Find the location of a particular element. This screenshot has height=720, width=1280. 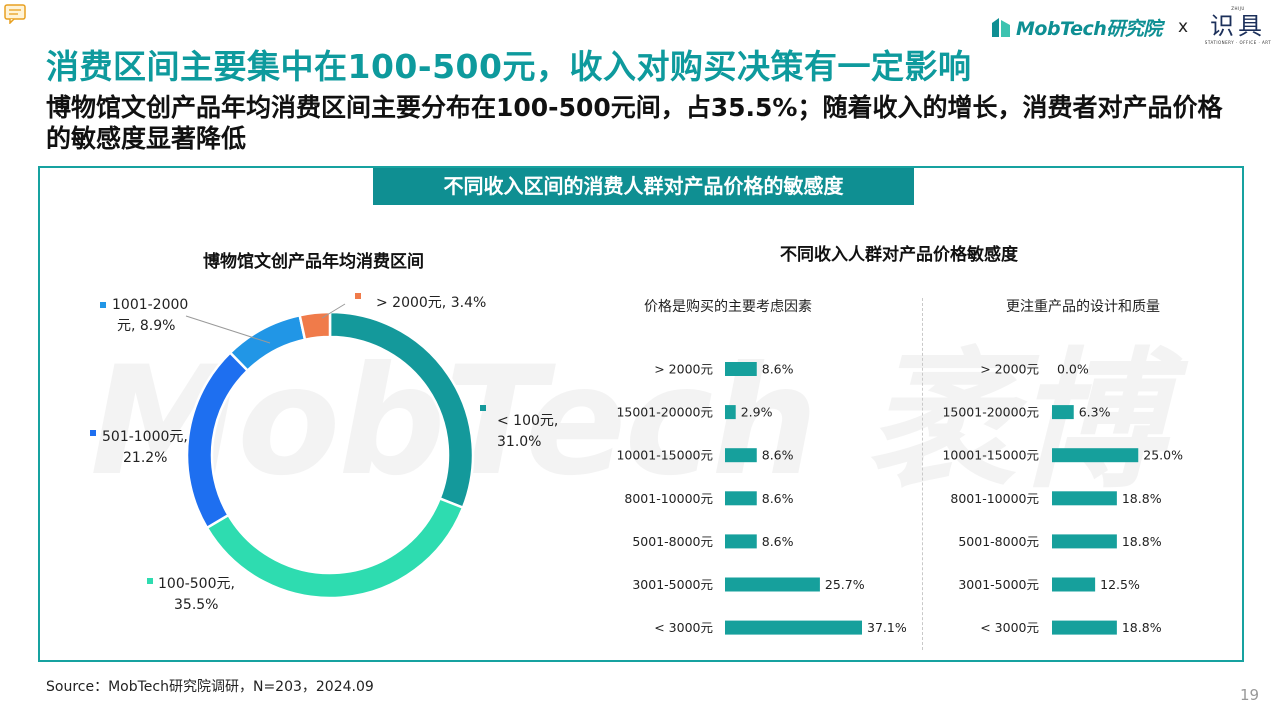

bar-value-label: 2.9% is located at coordinates (757, 412).